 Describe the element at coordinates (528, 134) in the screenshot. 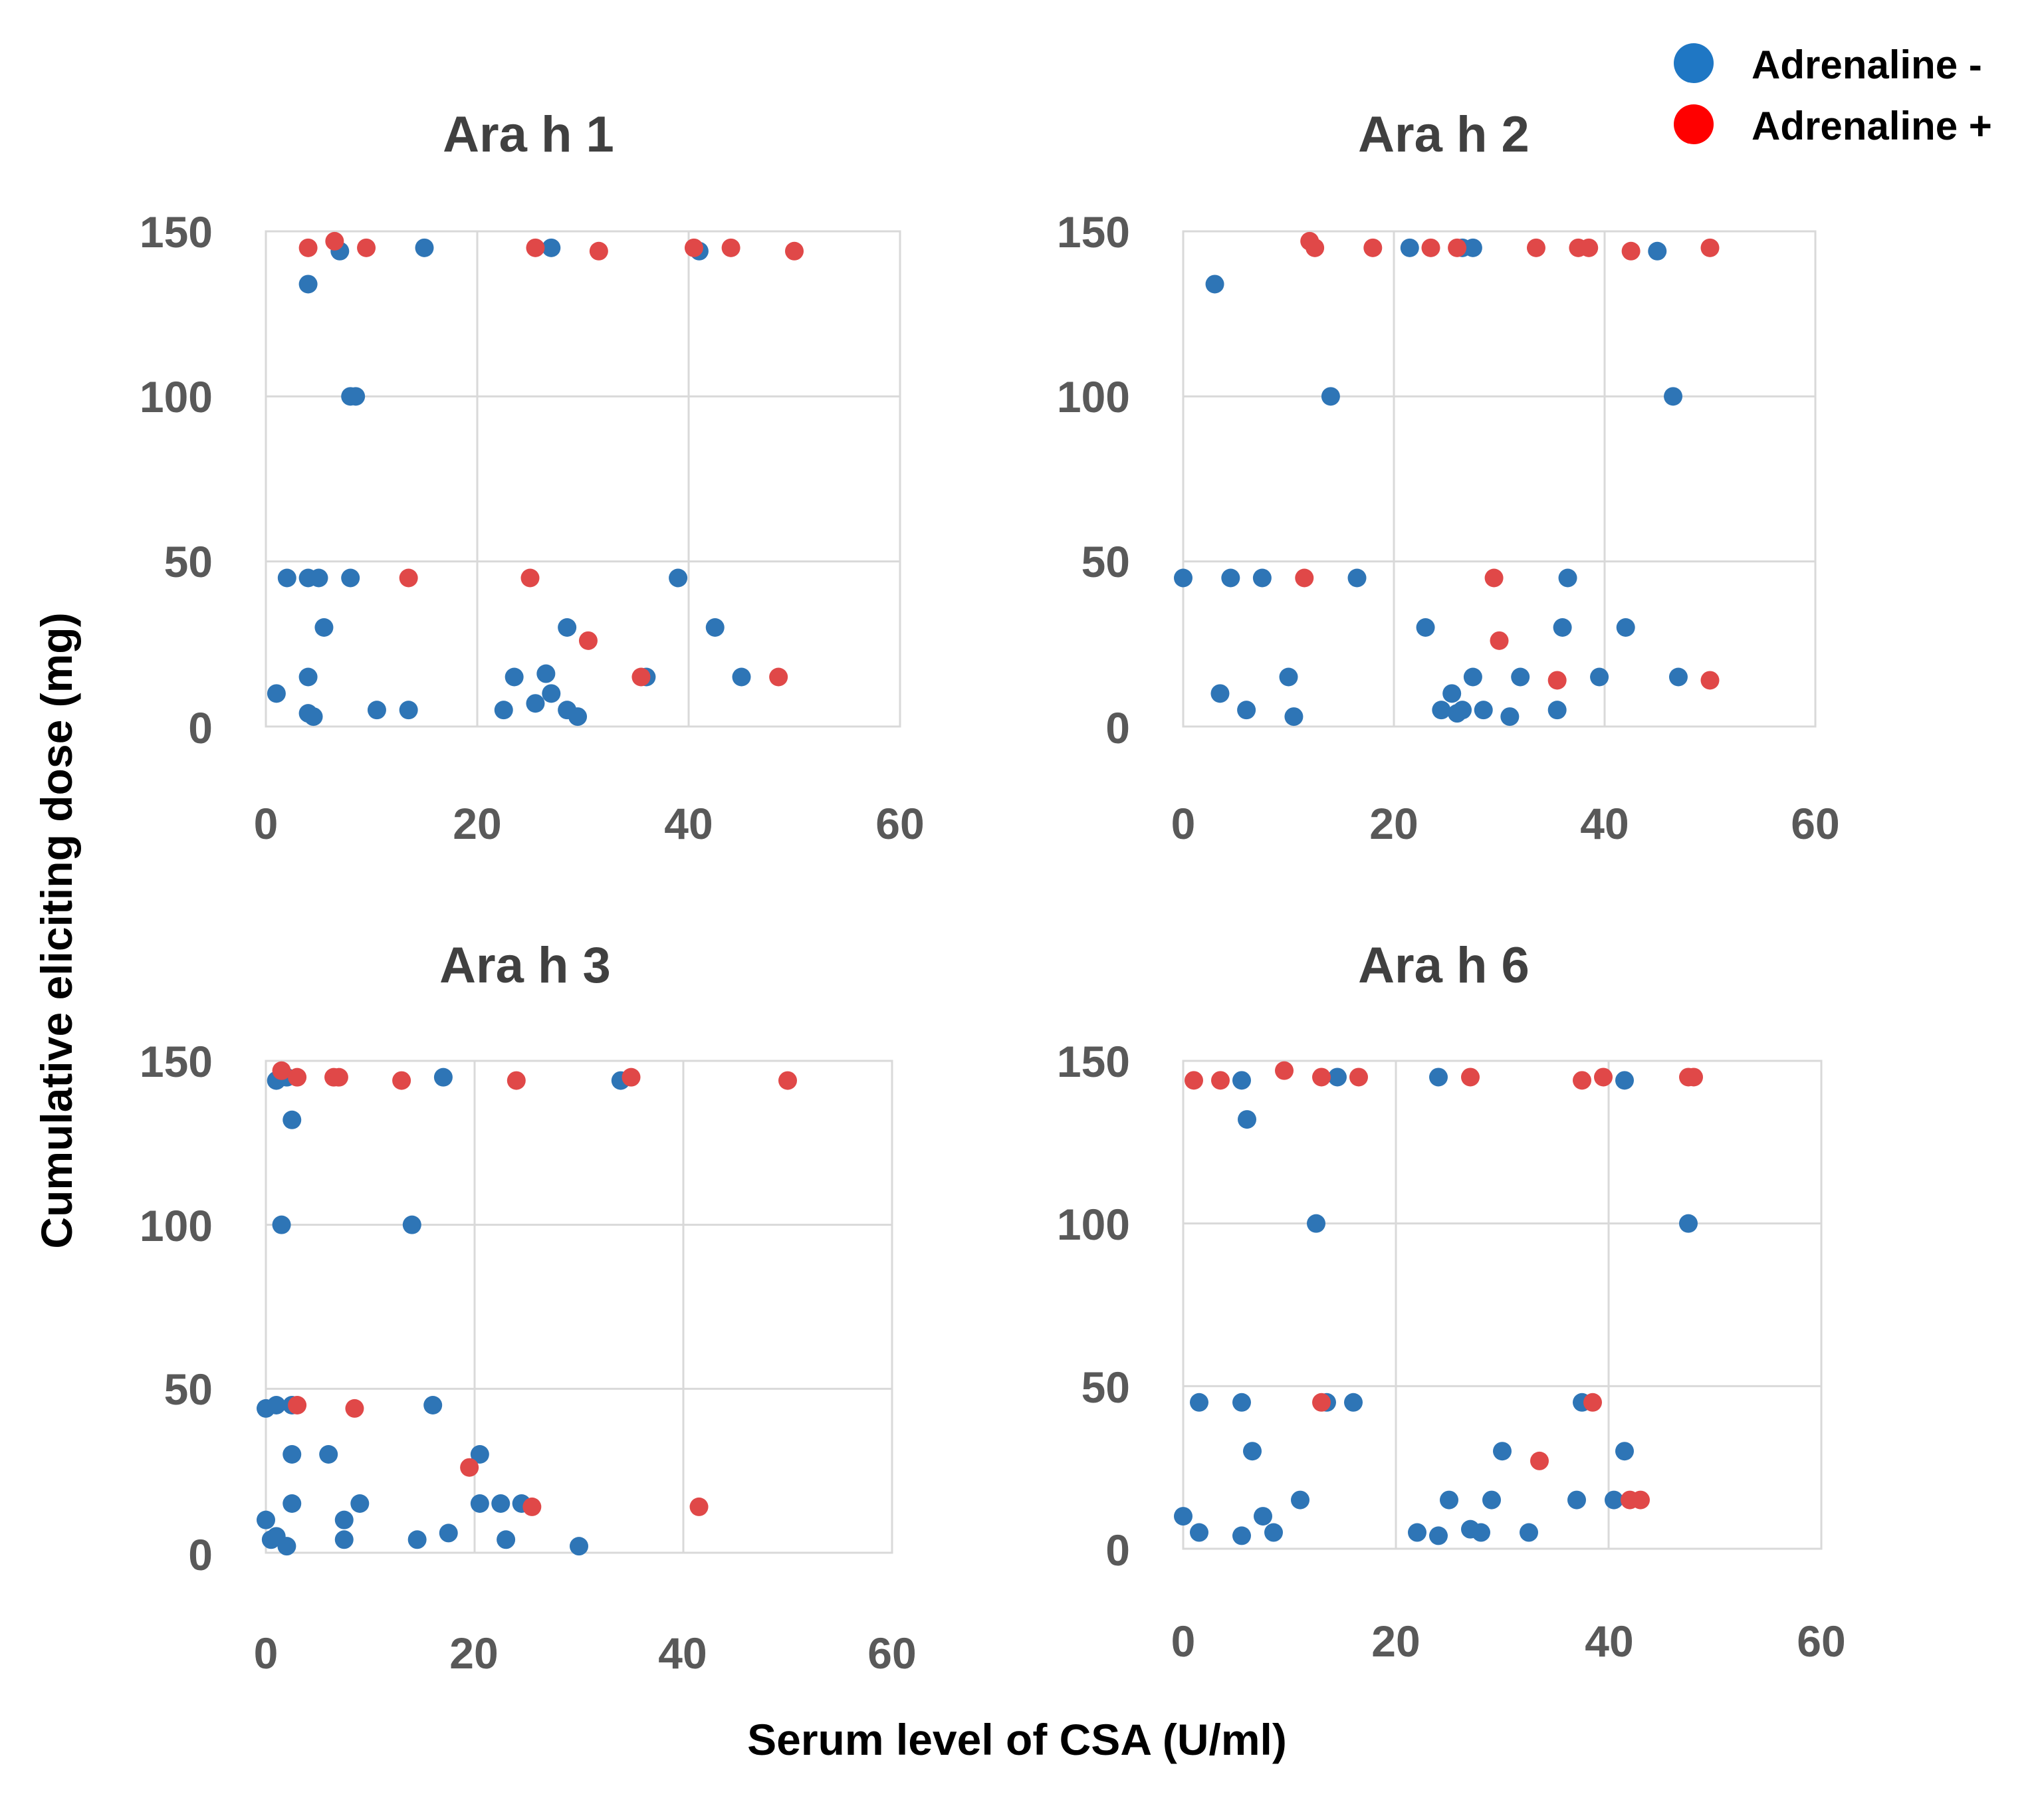

I see `panel-title: Ara h 1` at that location.